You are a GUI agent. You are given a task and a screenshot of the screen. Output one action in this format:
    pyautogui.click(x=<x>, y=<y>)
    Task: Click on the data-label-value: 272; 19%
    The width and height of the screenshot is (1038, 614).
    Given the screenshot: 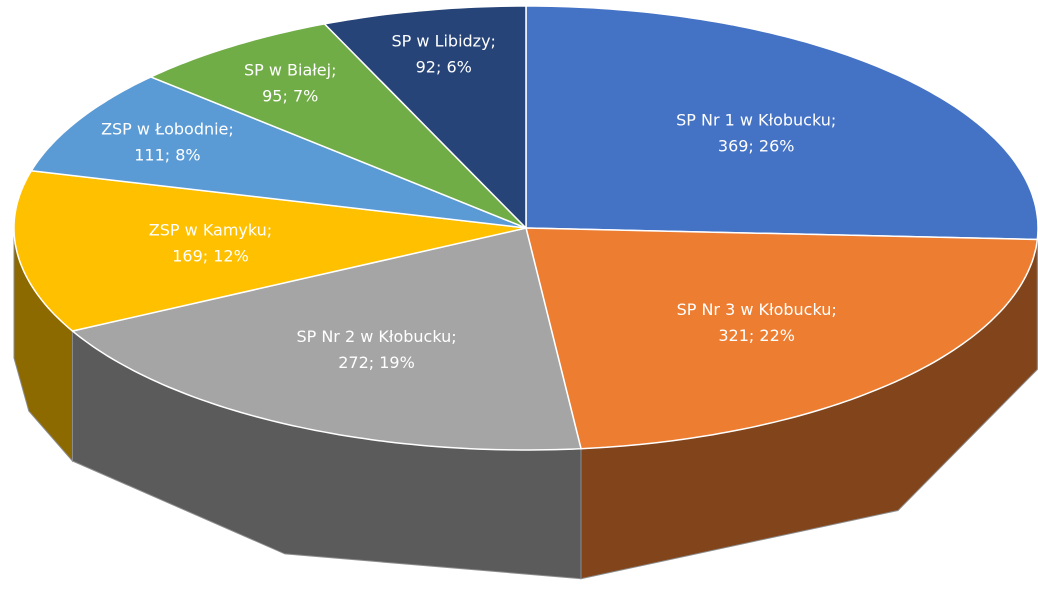 What is the action you would take?
    pyautogui.click(x=376, y=362)
    